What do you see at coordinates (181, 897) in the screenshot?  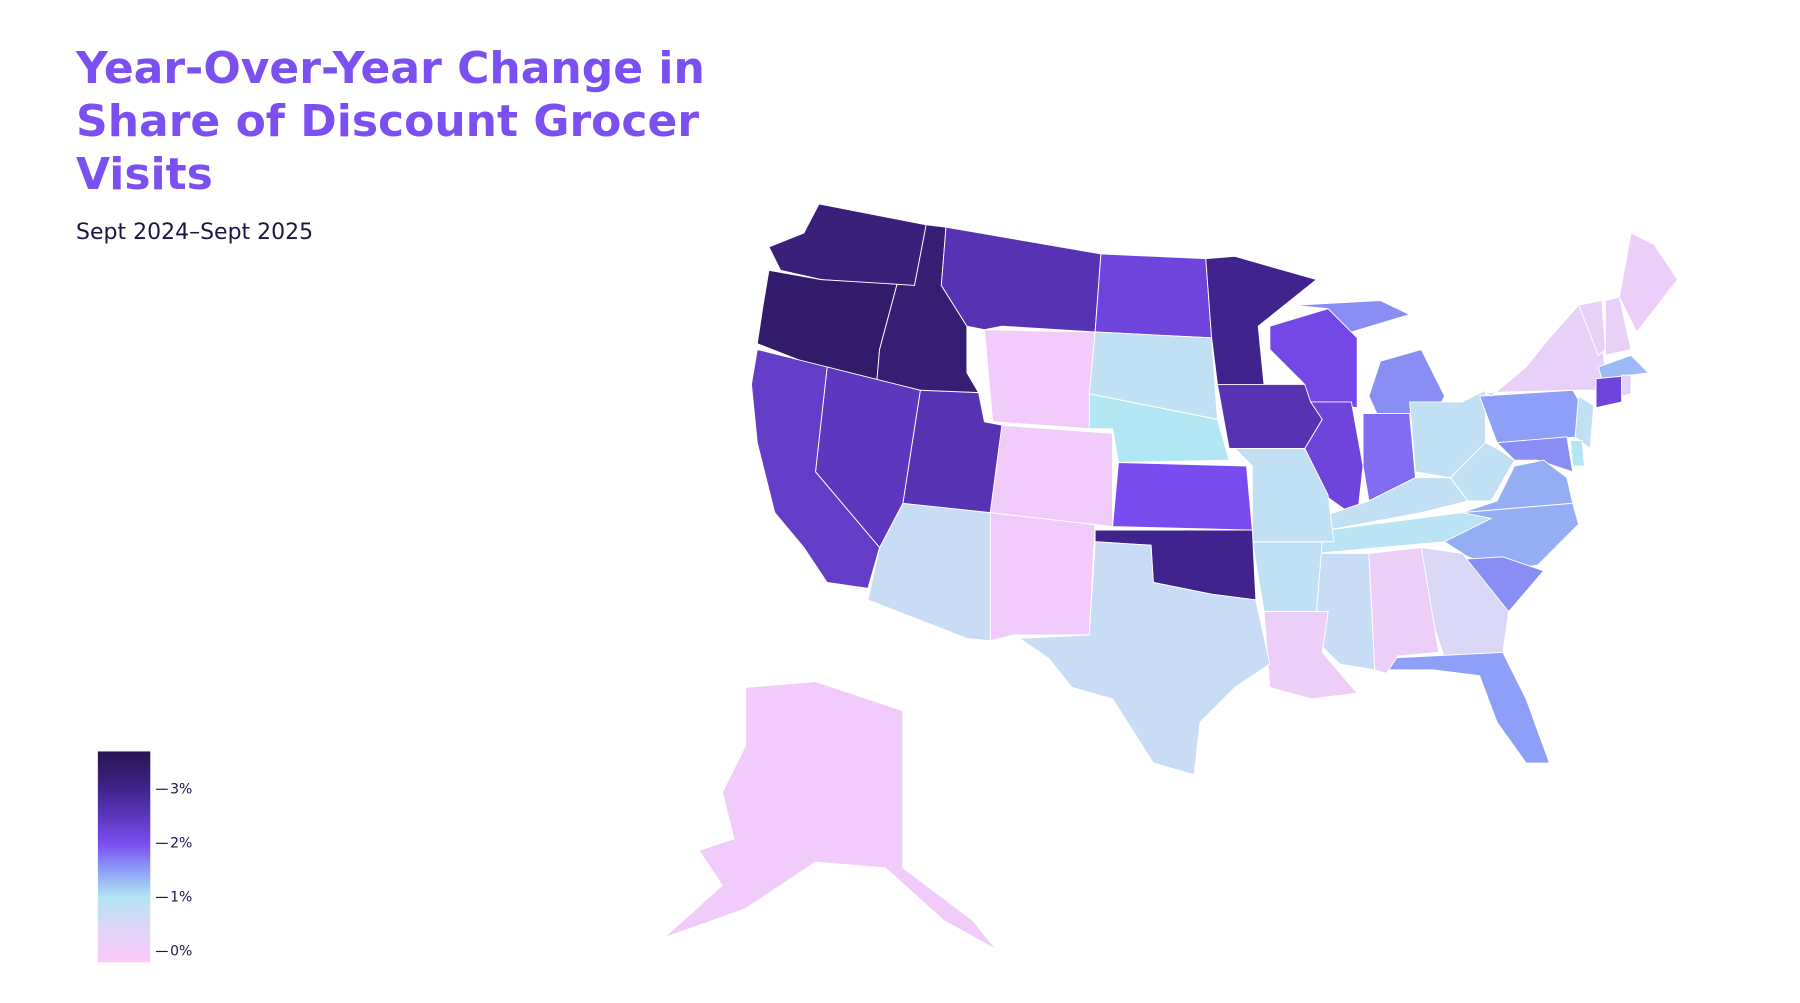 I see `legend-label: 1%` at bounding box center [181, 897].